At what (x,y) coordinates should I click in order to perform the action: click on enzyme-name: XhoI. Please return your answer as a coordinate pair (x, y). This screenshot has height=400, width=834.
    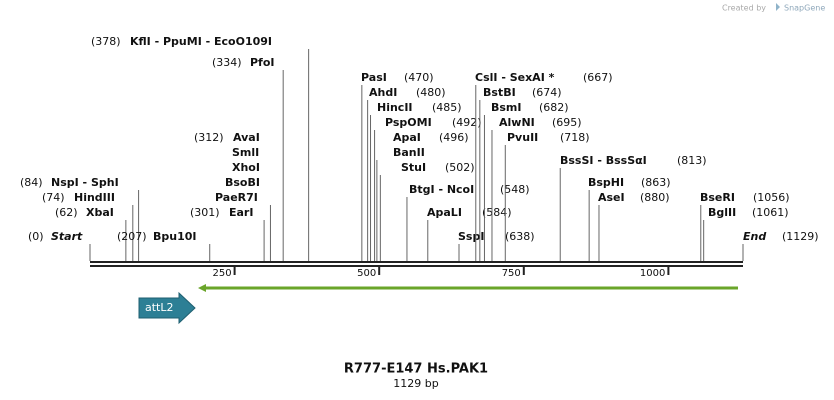
    Looking at the image, I should click on (246, 167).